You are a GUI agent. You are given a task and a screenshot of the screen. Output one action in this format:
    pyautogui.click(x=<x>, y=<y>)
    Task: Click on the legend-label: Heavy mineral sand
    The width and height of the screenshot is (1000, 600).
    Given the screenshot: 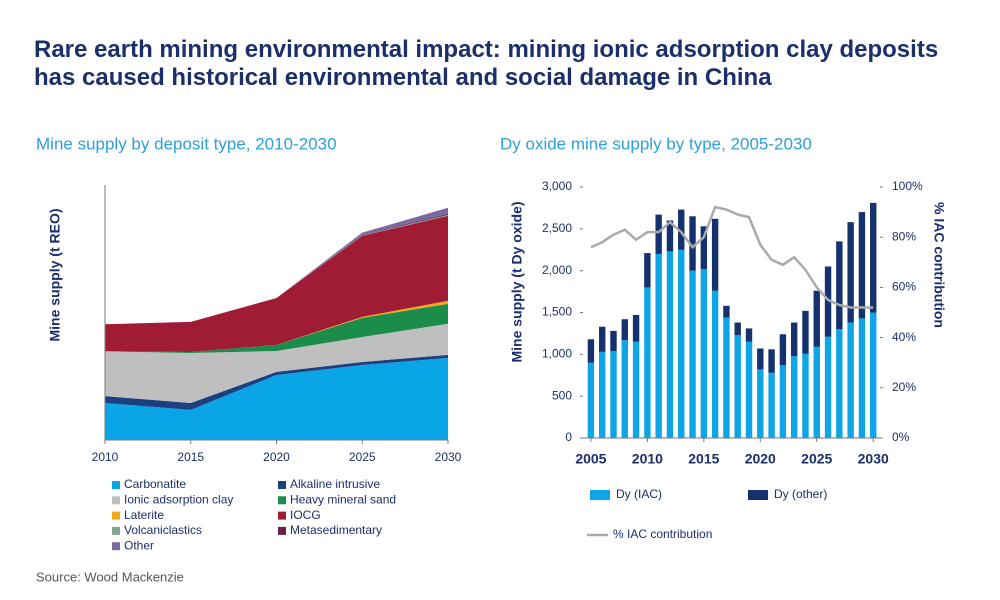 What is the action you would take?
    pyautogui.click(x=343, y=499)
    